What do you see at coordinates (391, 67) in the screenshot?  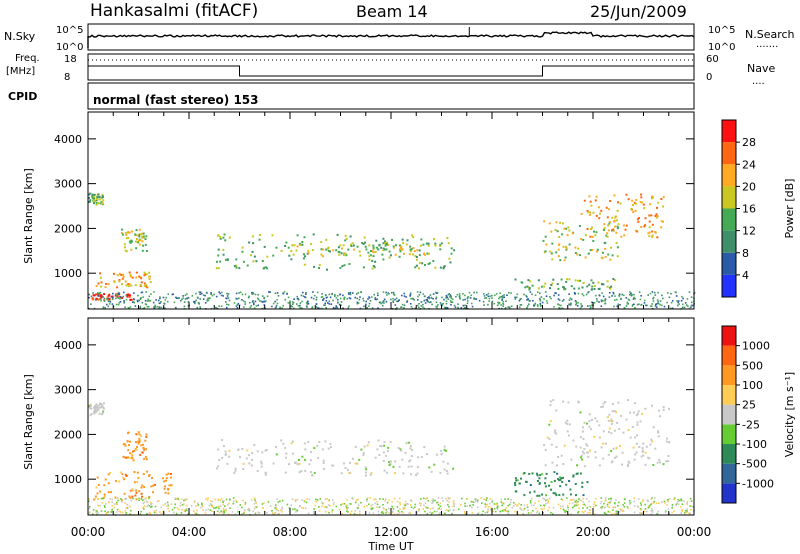 I see `freq-panel-frame` at bounding box center [391, 67].